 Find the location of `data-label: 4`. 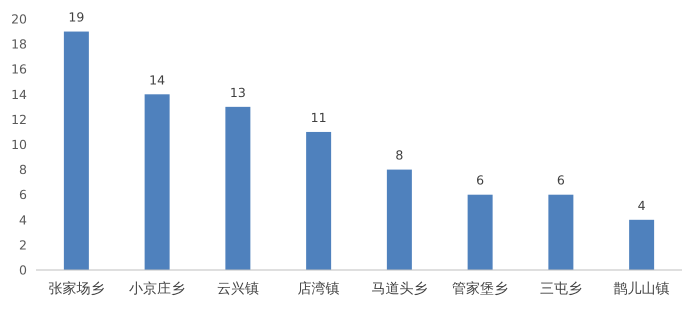

data-label: 4 is located at coordinates (642, 205).